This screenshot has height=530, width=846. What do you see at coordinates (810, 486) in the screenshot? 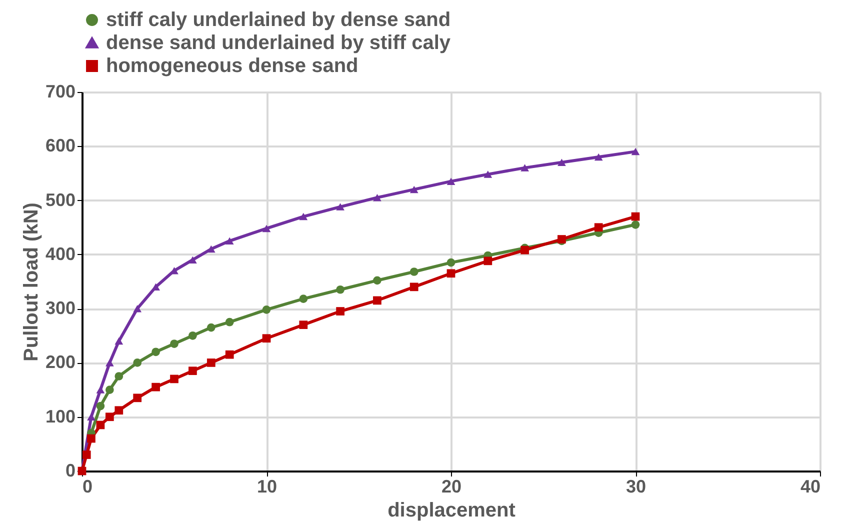
I see `x-tick-label: 40` at bounding box center [810, 486].